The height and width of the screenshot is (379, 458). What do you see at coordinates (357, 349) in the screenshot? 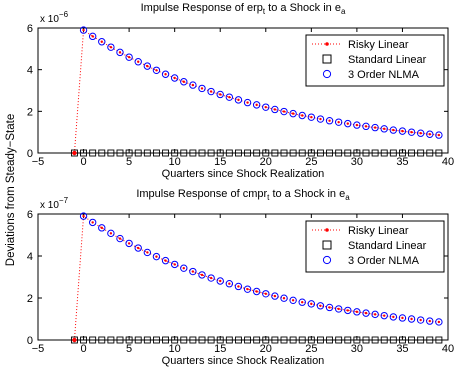
I see `x-tick-label: 30` at bounding box center [357, 349].